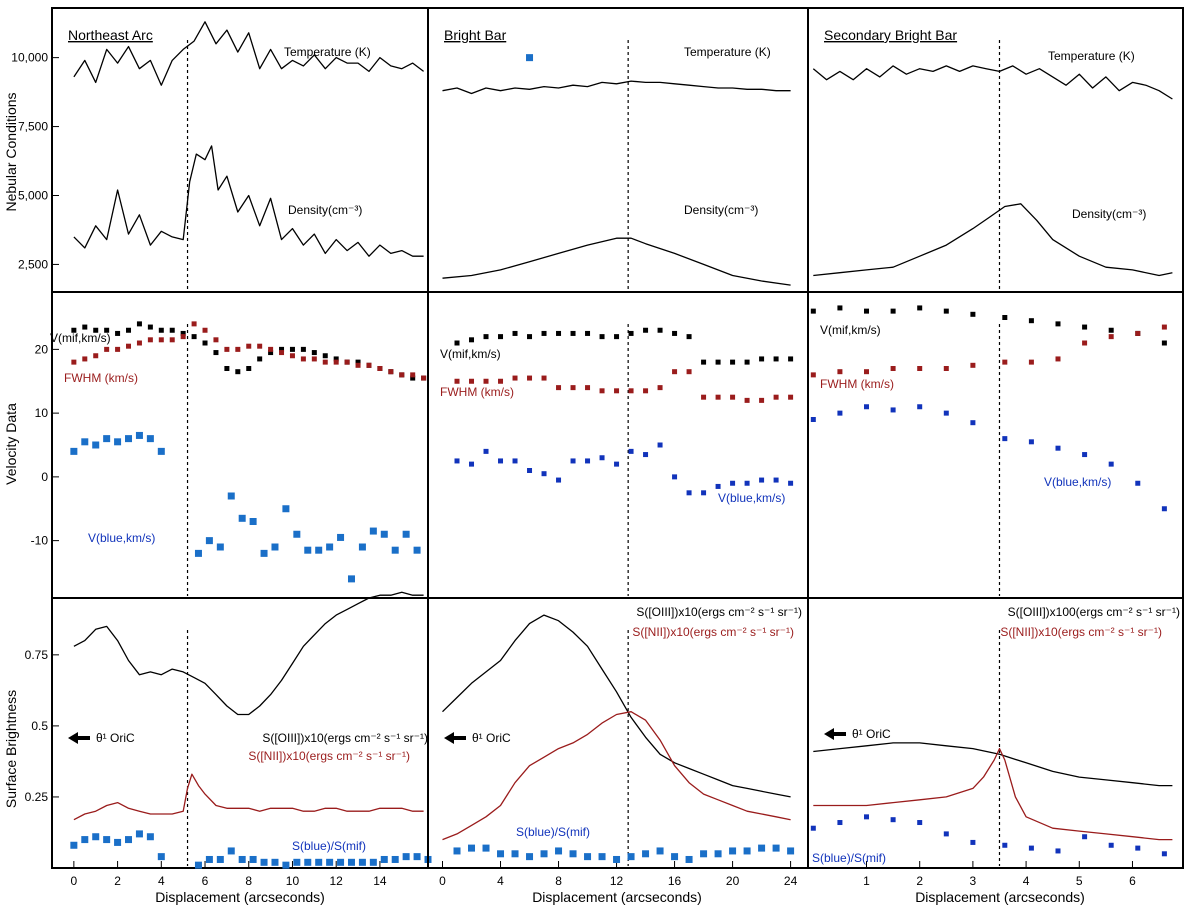 The width and height of the screenshot is (1185, 908). What do you see at coordinates (727, 52) in the screenshot?
I see `series-annotation: Temperature (K)` at bounding box center [727, 52].